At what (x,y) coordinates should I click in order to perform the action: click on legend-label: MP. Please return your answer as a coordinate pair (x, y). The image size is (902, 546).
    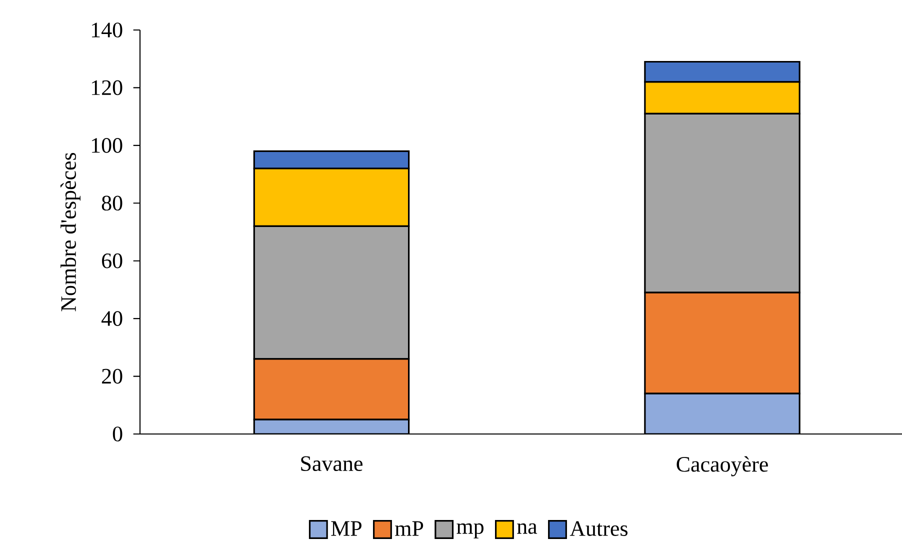
    Looking at the image, I should click on (346, 528).